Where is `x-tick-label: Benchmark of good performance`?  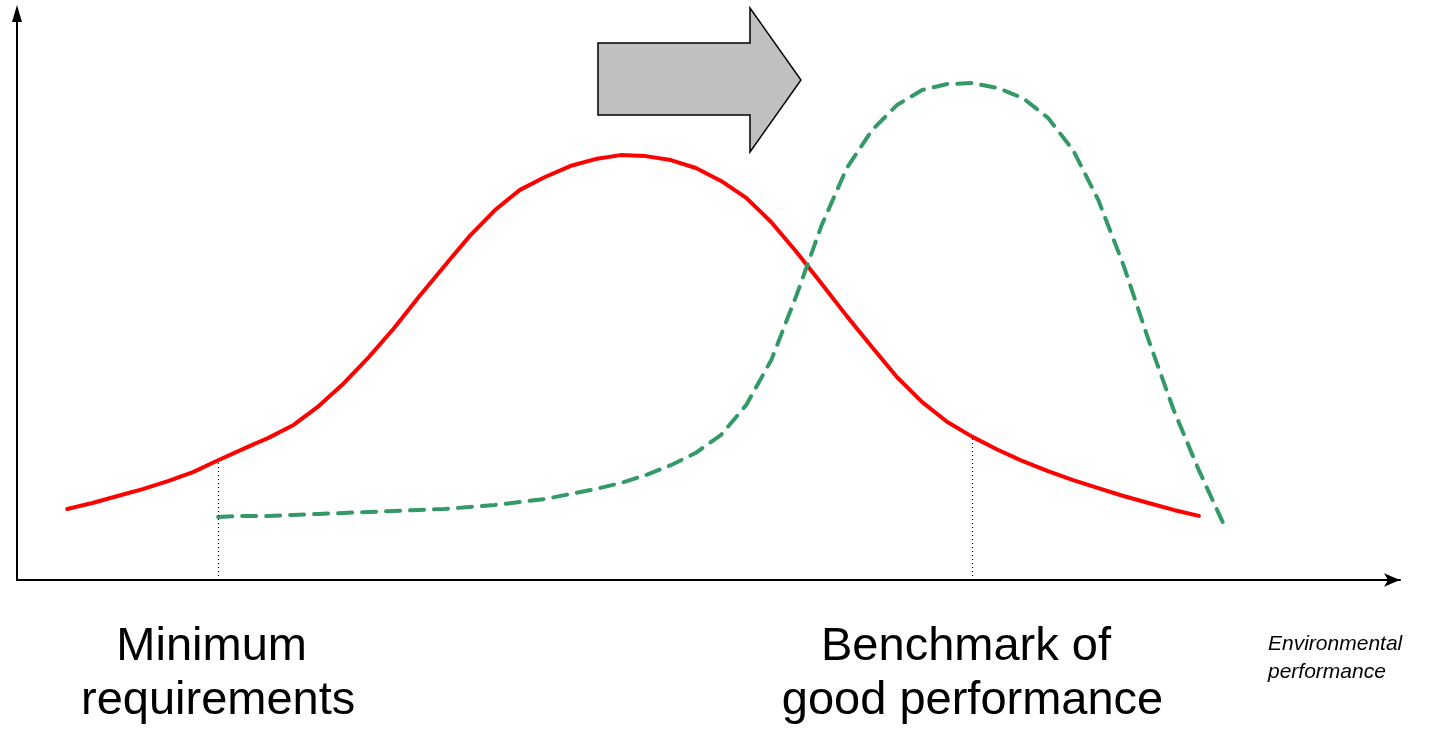
x-tick-label: Benchmark of good performance is located at coordinates (972, 670).